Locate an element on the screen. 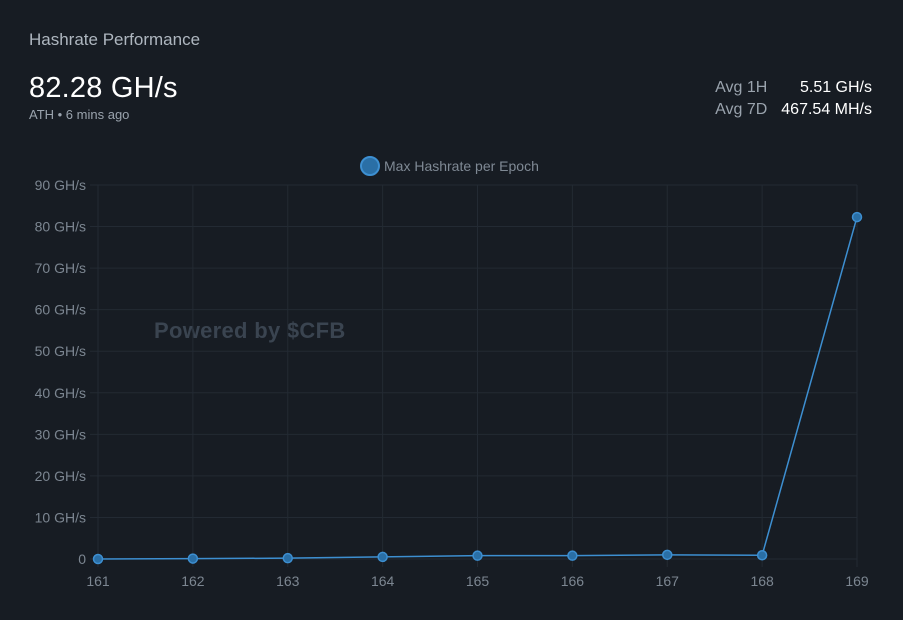  watermark-text: Powered by $CFB is located at coordinates (250, 330).